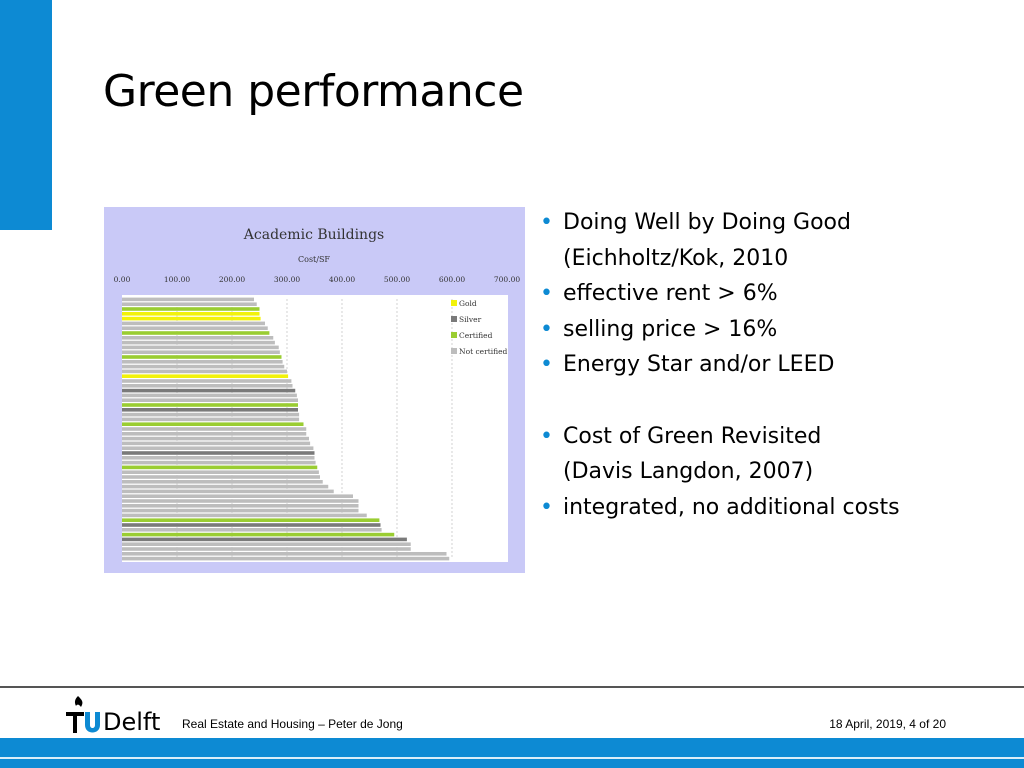 The width and height of the screenshot is (1024, 768). What do you see at coordinates (313, 235) in the screenshot?
I see `chart-title: Academic Buildings` at bounding box center [313, 235].